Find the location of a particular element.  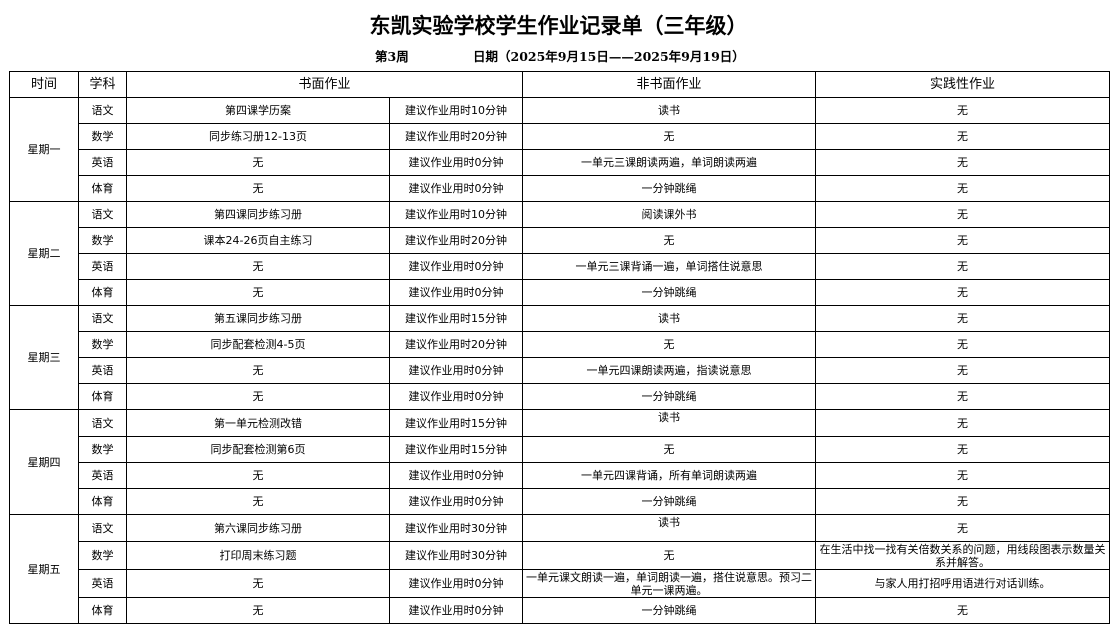

table-row: 数学 同步配套检测第6页 建议作业用时15分钟无无 is located at coordinates (560, 449).